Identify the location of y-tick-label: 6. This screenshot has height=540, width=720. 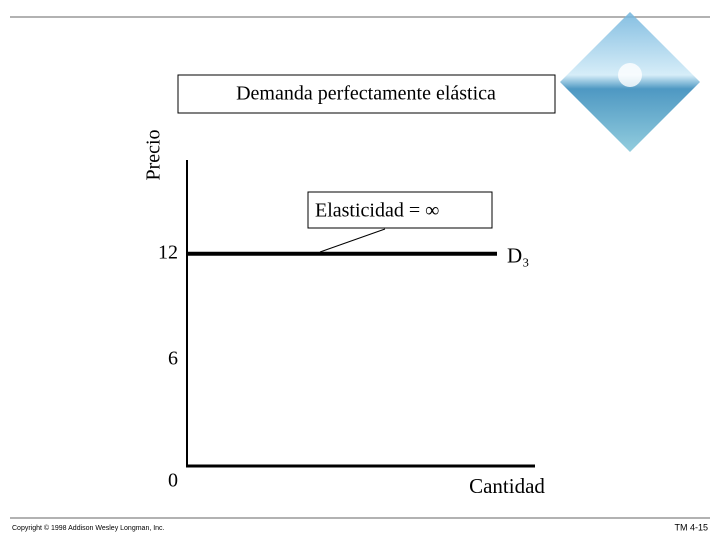
(173, 358).